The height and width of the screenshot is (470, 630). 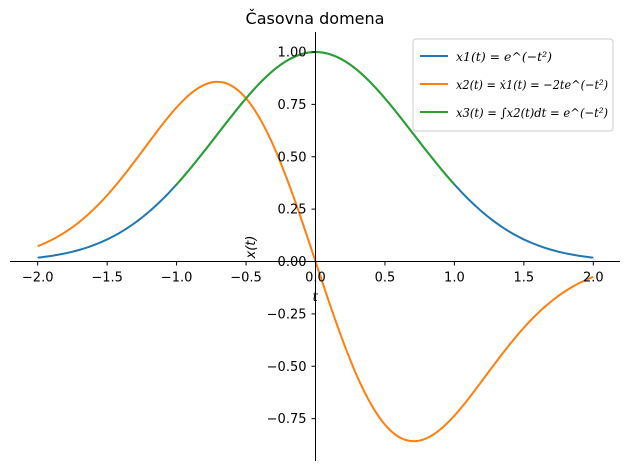 What do you see at coordinates (292, 210) in the screenshot?
I see `y-tick-label: 0.25` at bounding box center [292, 210].